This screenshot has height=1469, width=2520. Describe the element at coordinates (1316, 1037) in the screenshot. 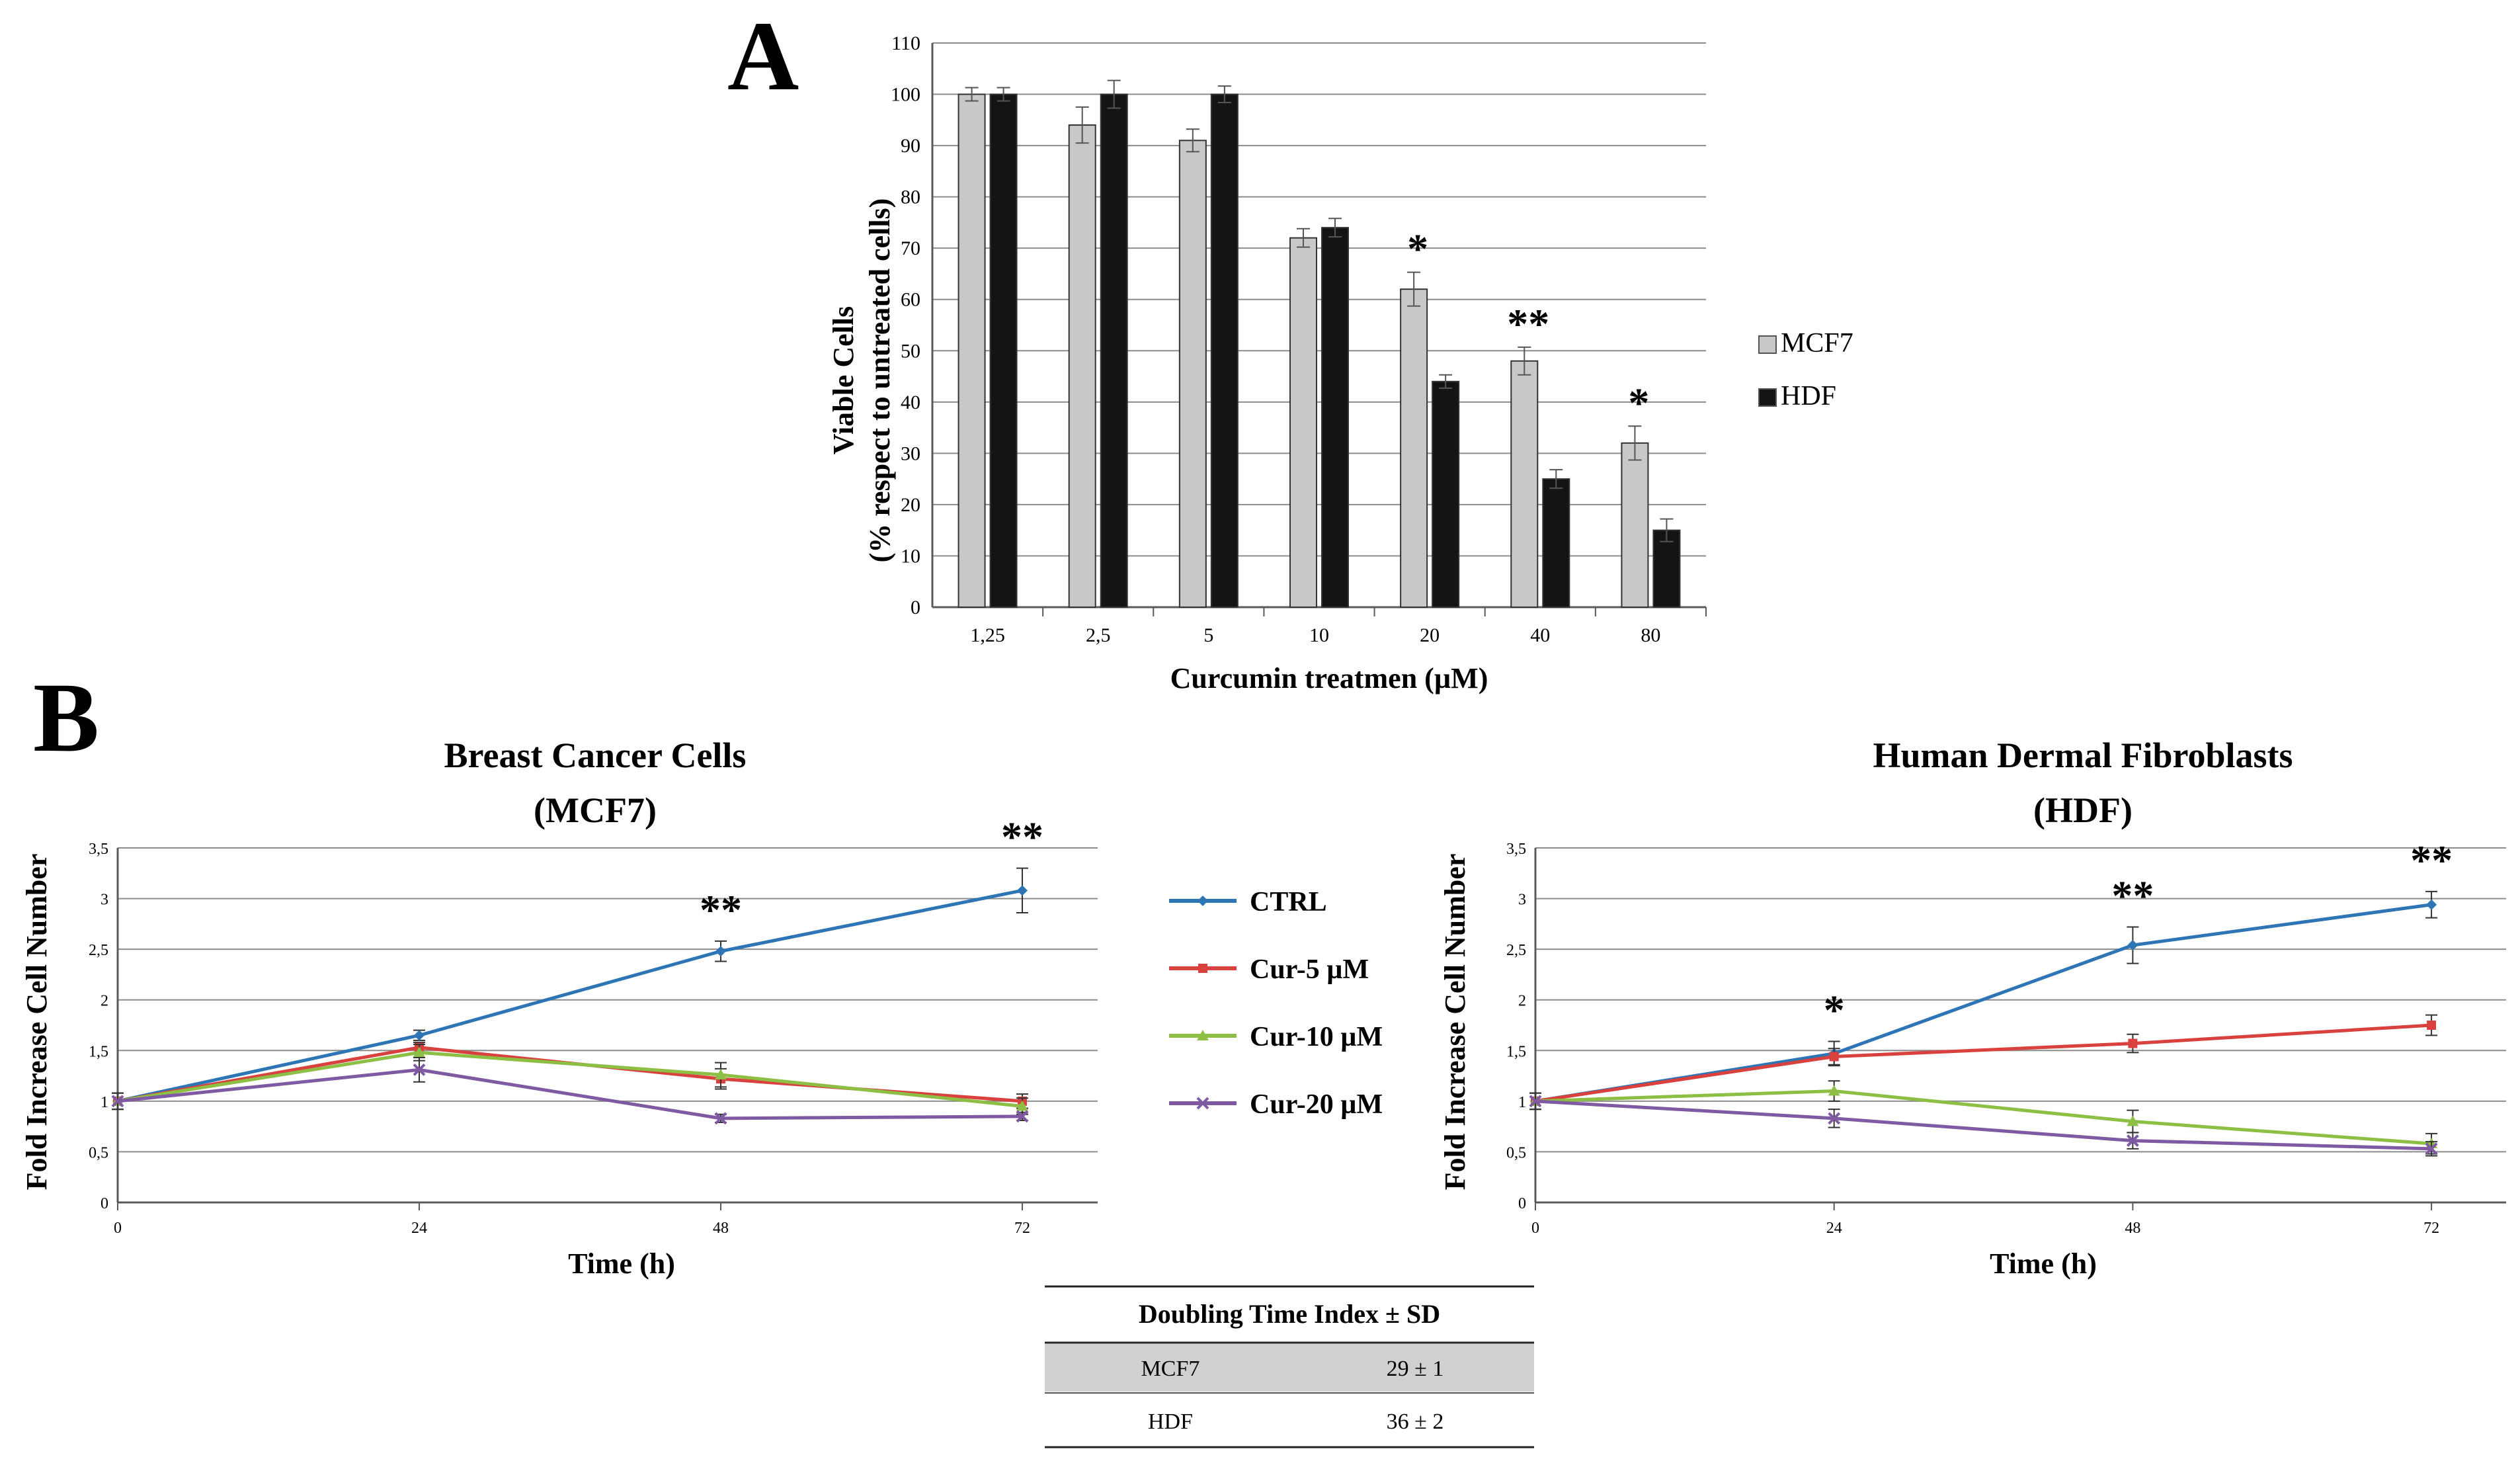

I see `legend-b-label-cur-10-m: Cur-10 µM` at that location.